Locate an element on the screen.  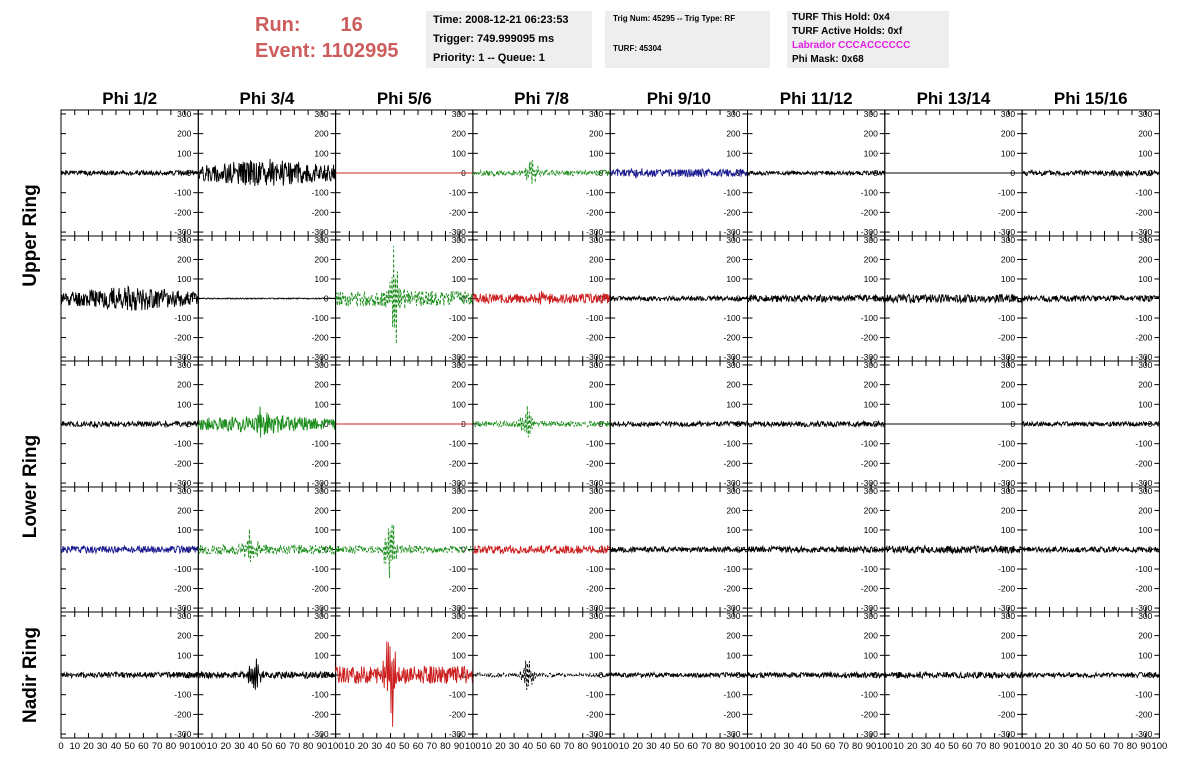
event-label: Event: is located at coordinates (286, 51).